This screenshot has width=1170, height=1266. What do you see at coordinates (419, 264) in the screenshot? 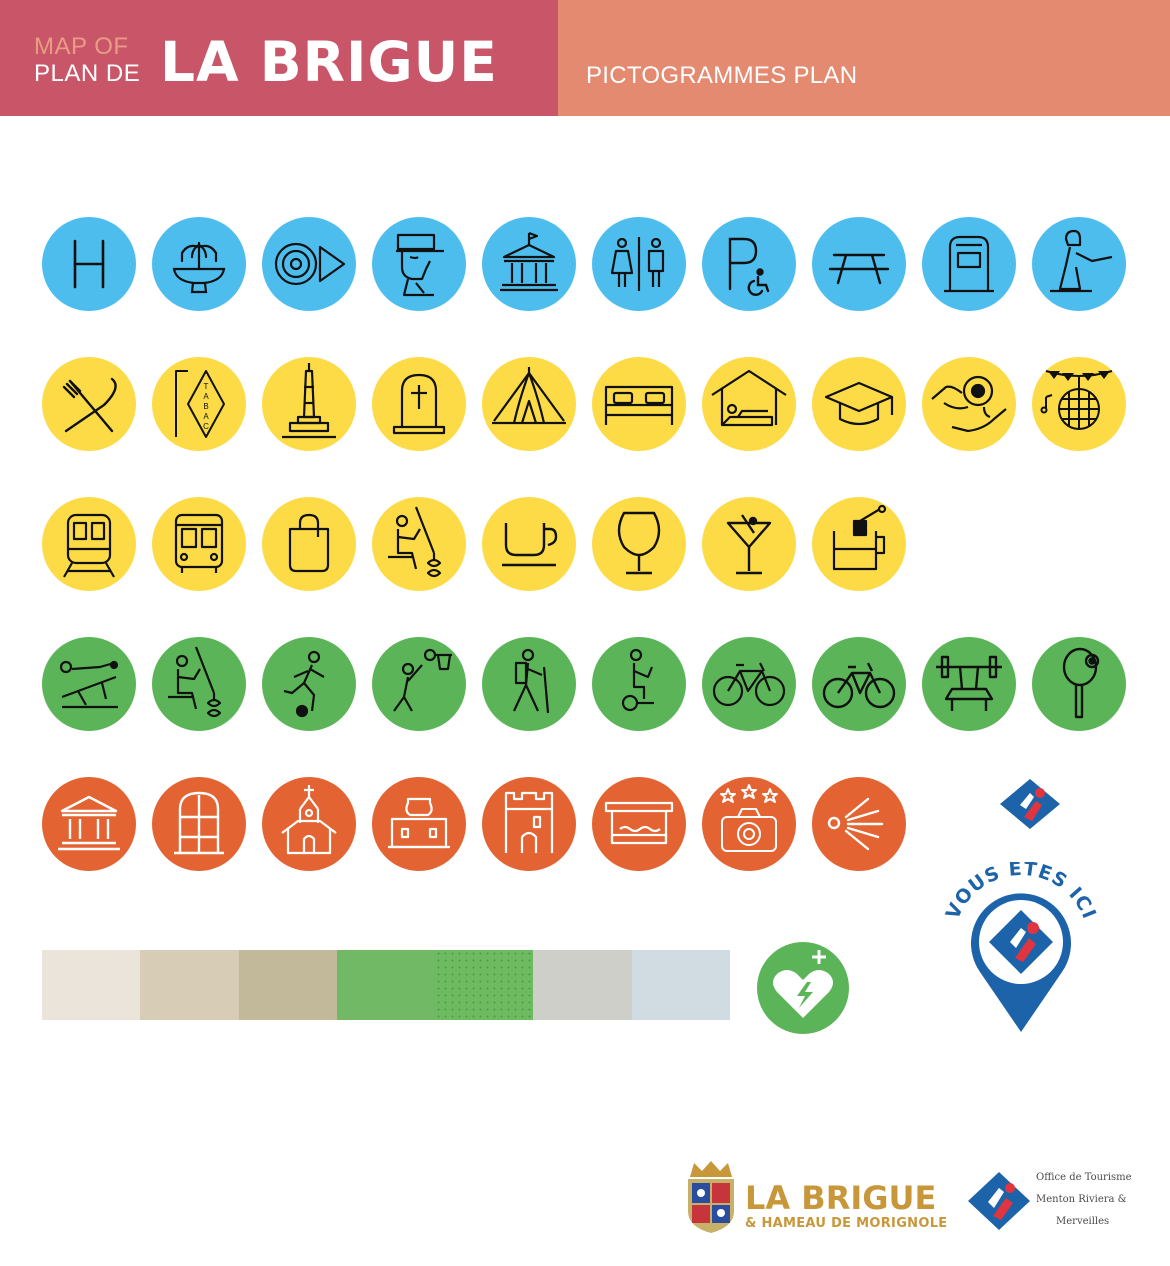
I see `police-officer-icon` at bounding box center [419, 264].